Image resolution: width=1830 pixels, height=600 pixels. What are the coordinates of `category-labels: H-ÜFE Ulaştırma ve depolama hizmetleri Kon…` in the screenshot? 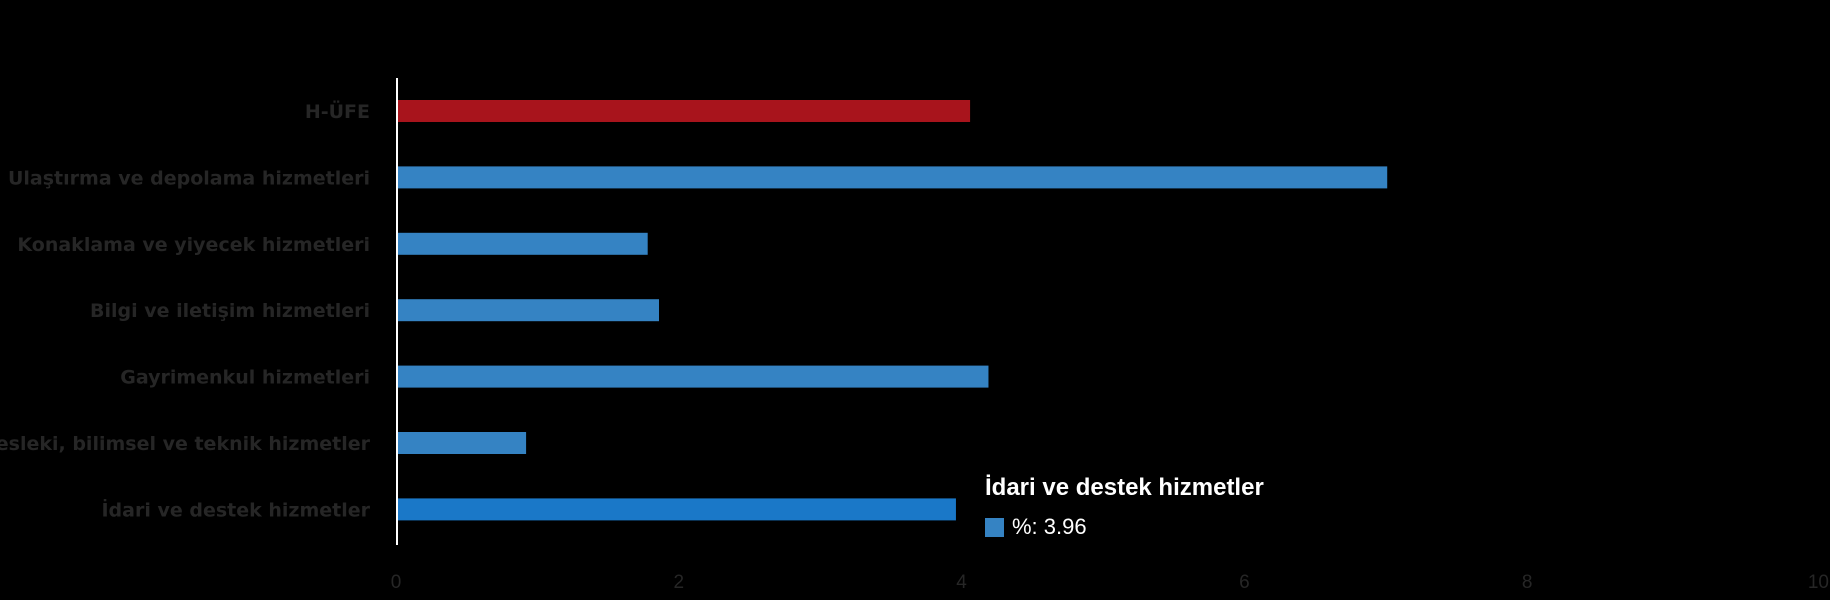 It's located at (185, 310).